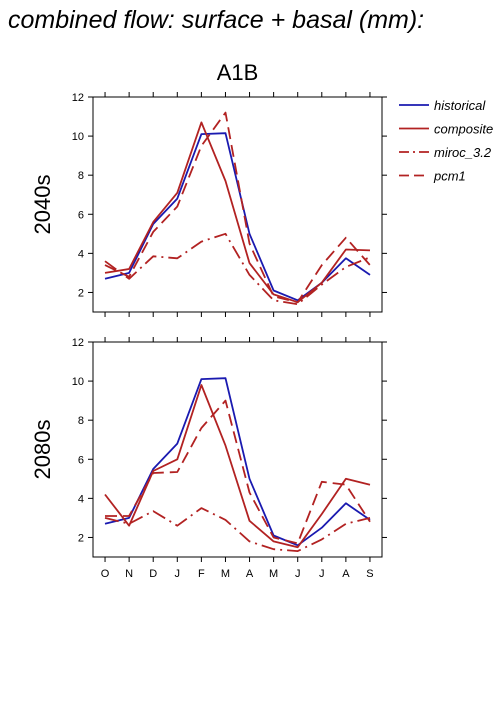 Image resolution: width=501 pixels, height=709 pixels. I want to click on legend-label: miroc_3.2, so click(463, 152).